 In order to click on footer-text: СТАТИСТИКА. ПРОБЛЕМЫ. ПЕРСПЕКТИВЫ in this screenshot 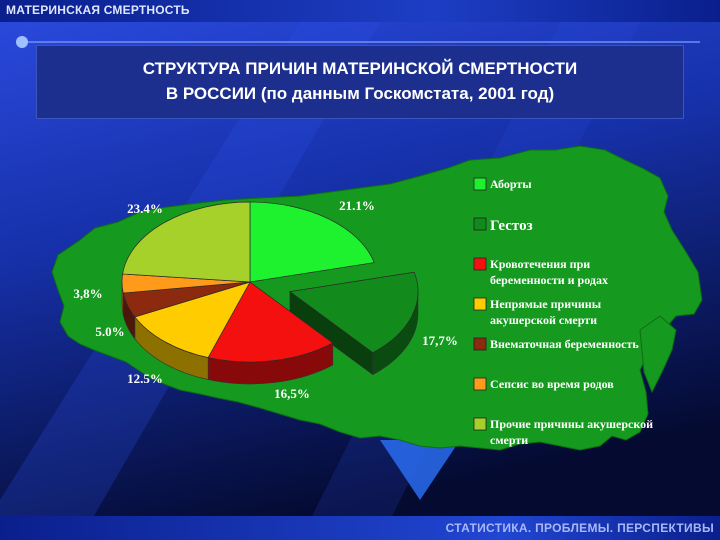, I will do `click(579, 528)`.